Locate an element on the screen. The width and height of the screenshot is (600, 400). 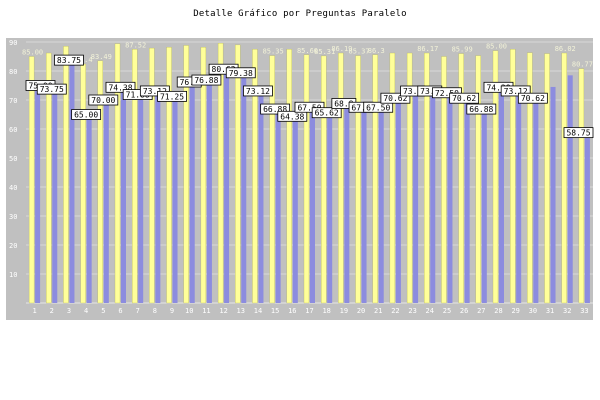
x-tick-label: 12 is located at coordinates (223, 311).